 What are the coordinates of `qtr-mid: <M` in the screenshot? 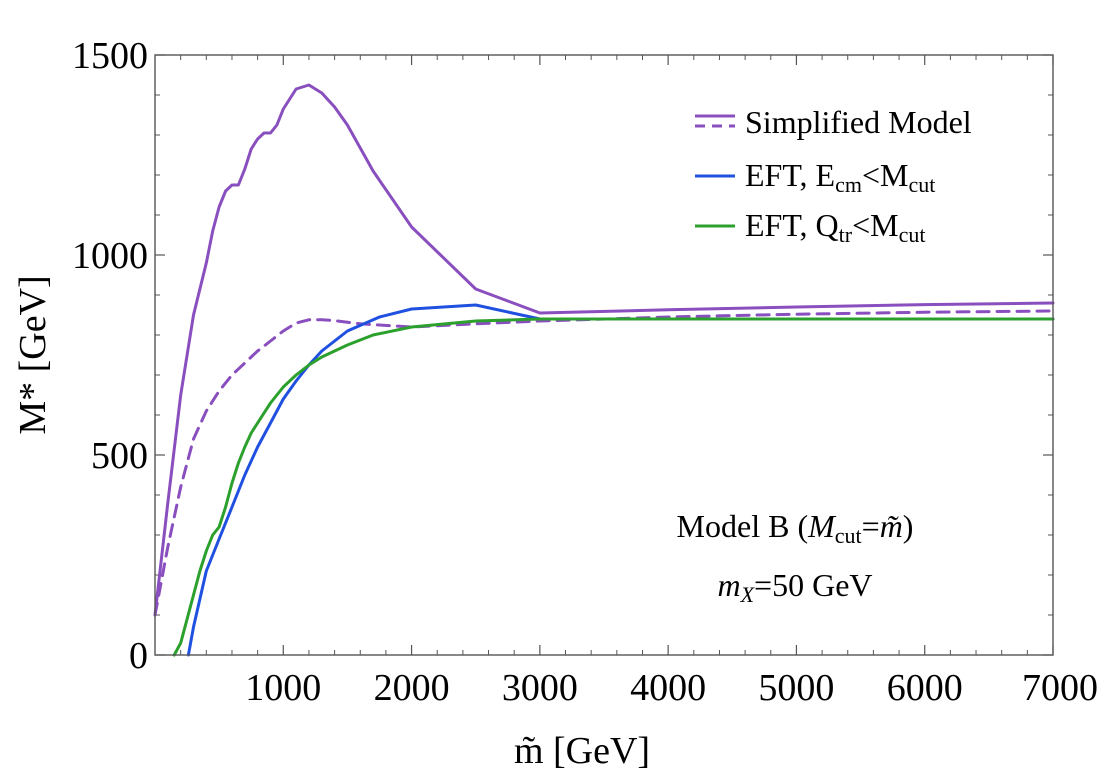 It's located at (875, 225).